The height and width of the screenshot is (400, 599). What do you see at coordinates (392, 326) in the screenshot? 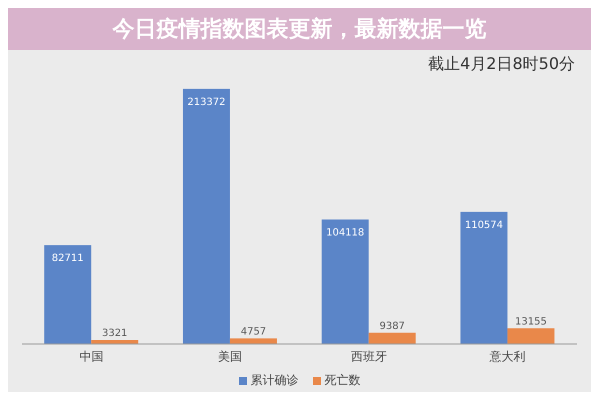
I see `data-label: 9387` at bounding box center [392, 326].